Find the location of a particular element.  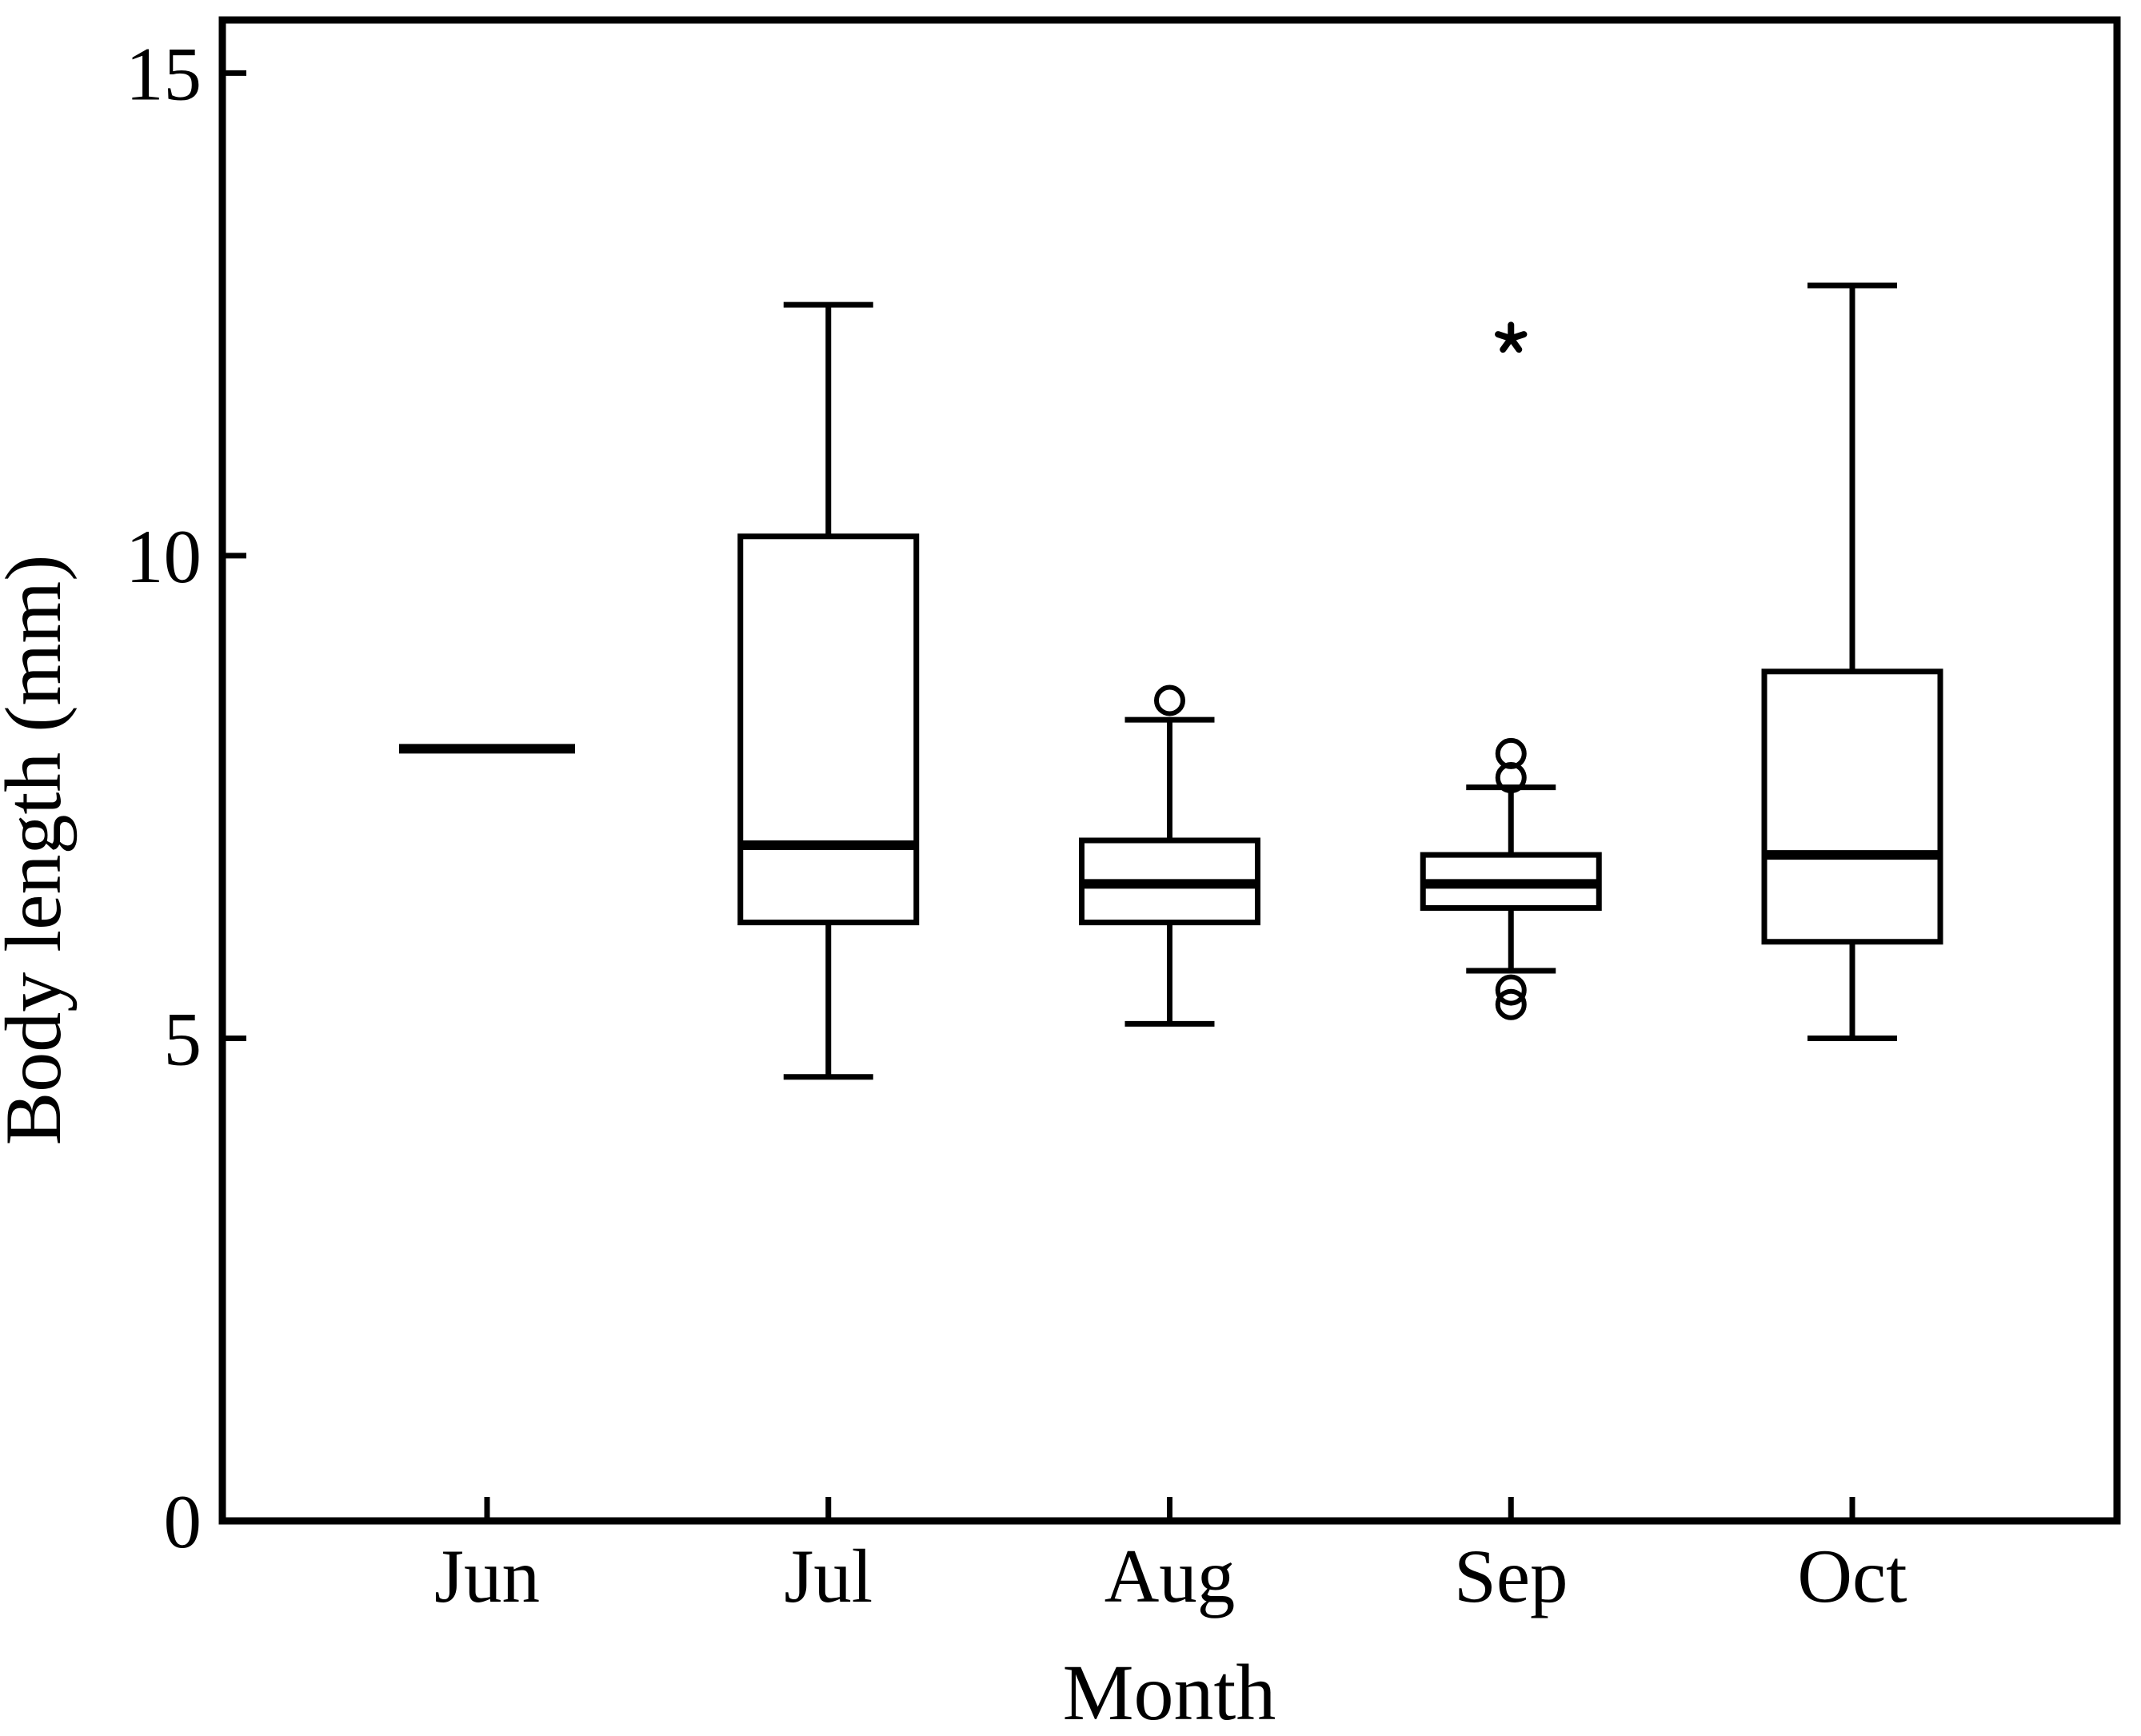

x-tick-label-jul: Jul is located at coordinates (828, 1576).